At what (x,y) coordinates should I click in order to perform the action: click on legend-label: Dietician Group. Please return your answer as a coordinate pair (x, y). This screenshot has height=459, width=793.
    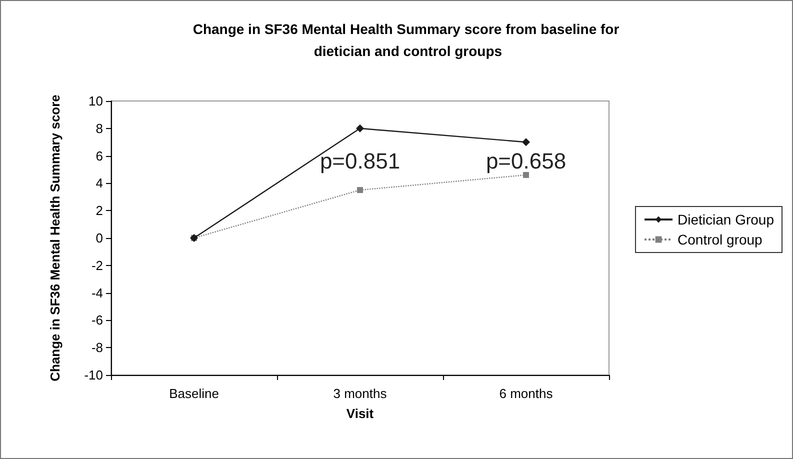
    Looking at the image, I should click on (726, 220).